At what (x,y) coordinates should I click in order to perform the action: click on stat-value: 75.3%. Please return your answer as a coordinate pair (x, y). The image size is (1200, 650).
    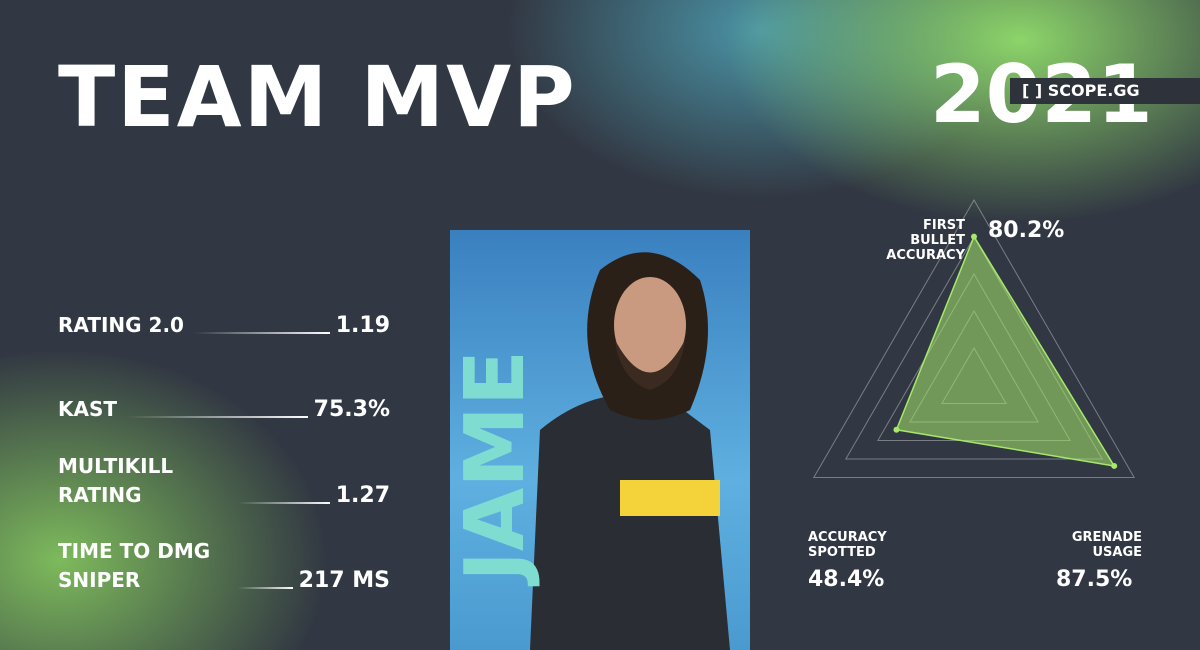
    Looking at the image, I should click on (351, 409).